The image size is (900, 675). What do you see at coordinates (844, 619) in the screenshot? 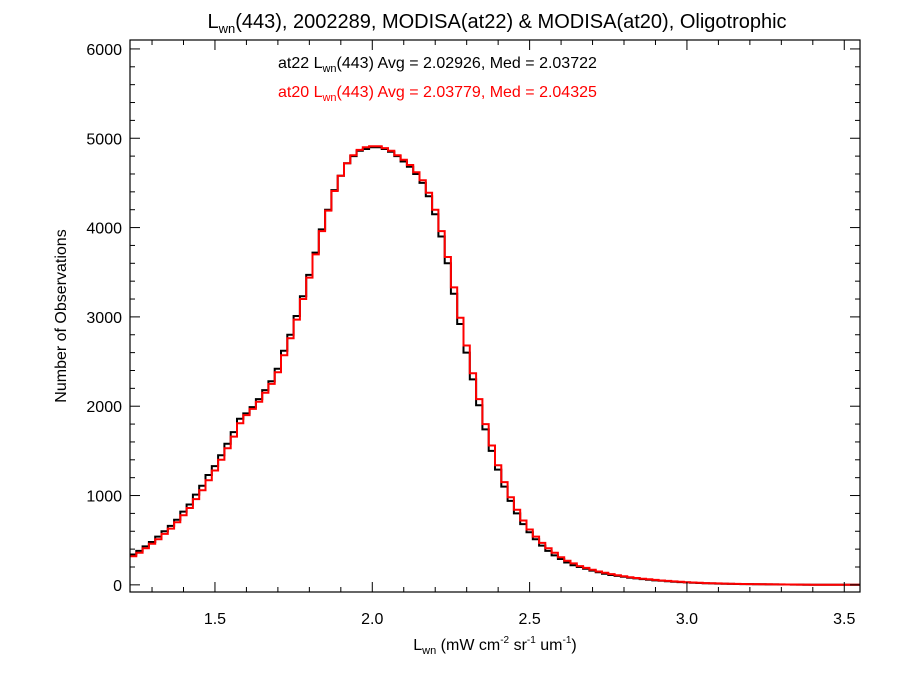
I see `x-tick-label: 3.5` at bounding box center [844, 619].